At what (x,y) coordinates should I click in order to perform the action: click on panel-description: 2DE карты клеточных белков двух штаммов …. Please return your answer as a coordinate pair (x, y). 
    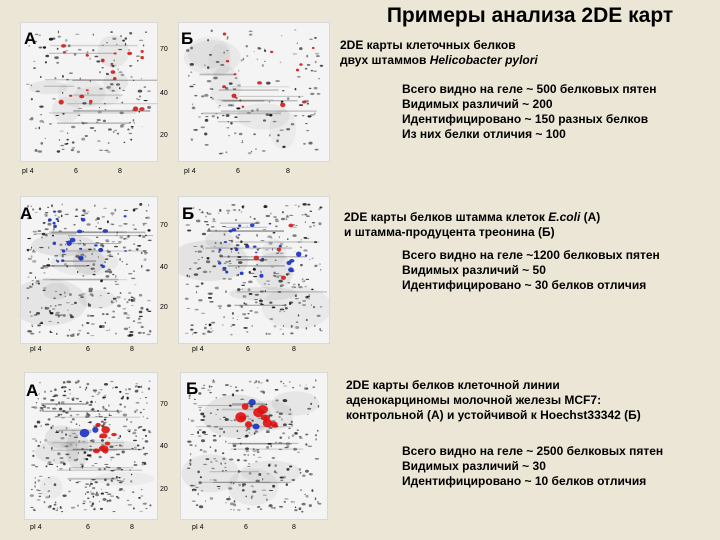
    Looking at the image, I should click on (439, 52).